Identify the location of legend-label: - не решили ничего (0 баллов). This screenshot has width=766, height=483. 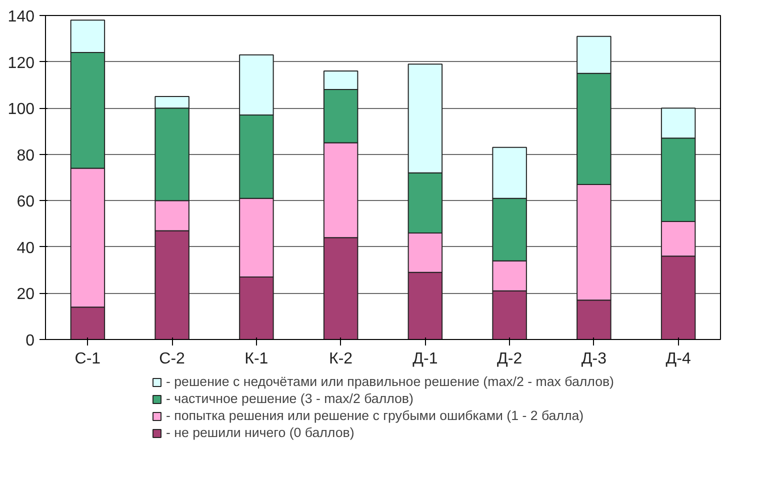
(260, 432).